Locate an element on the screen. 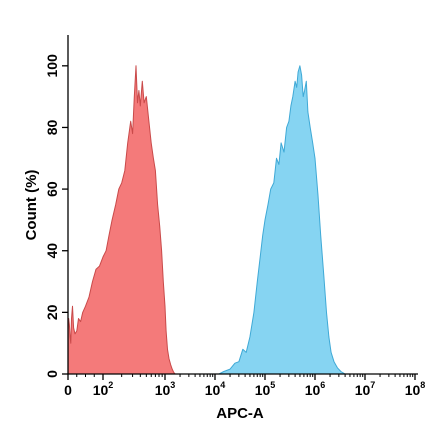  x-axis-title: APC-A is located at coordinates (240, 413).